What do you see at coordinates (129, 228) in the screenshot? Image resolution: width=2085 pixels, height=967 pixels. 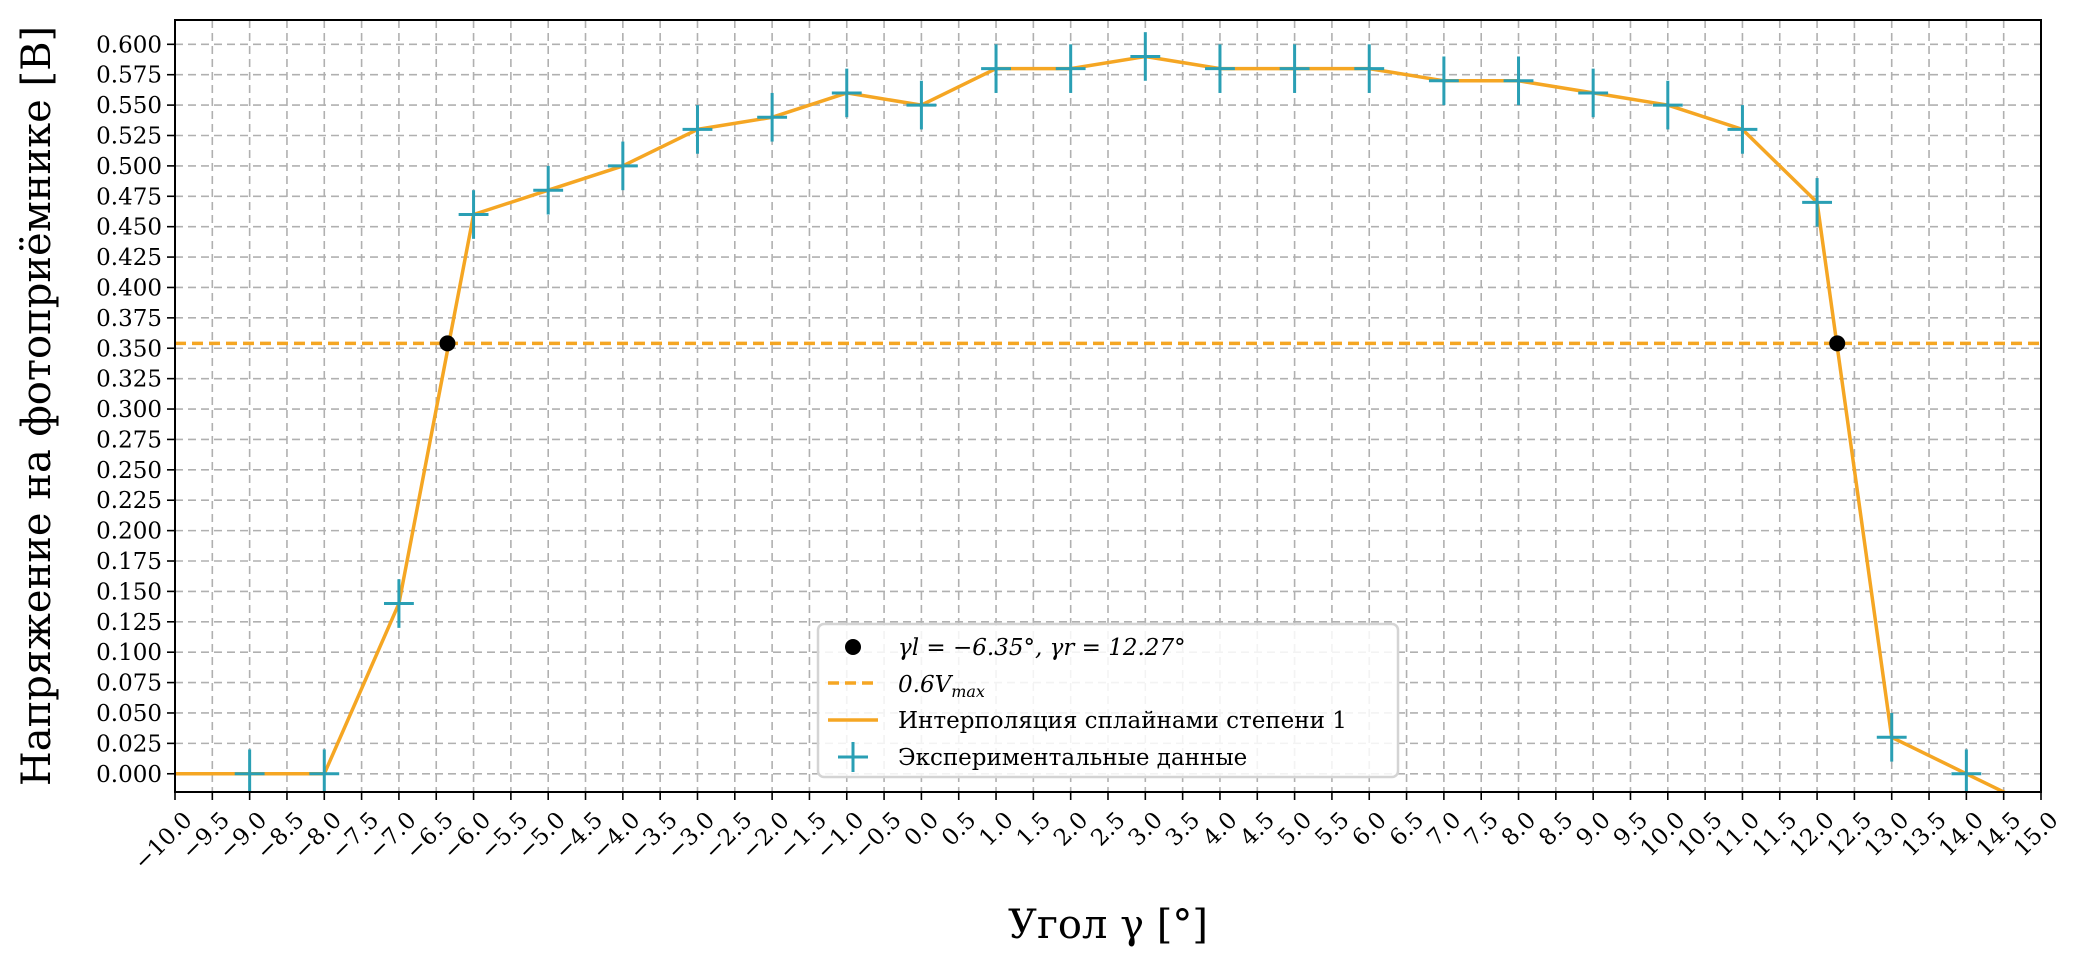 I see `y-tick-label: 0.450` at bounding box center [129, 228].